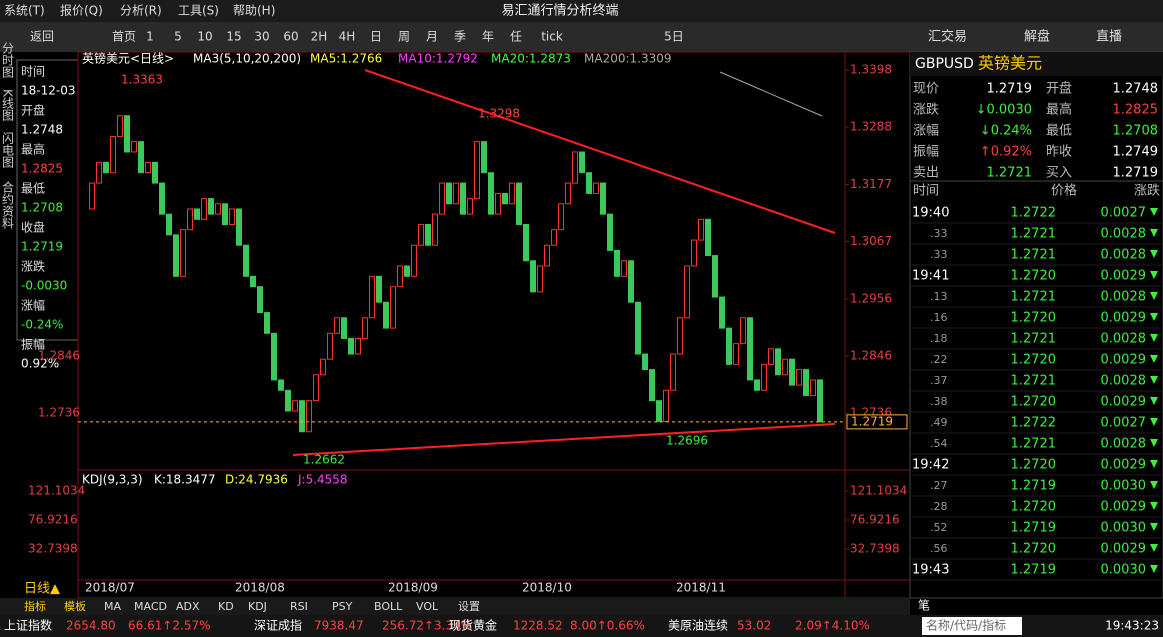 The width and height of the screenshot is (1163, 637). What do you see at coordinates (581, 37) in the screenshot?
I see `toolbar` at bounding box center [581, 37].